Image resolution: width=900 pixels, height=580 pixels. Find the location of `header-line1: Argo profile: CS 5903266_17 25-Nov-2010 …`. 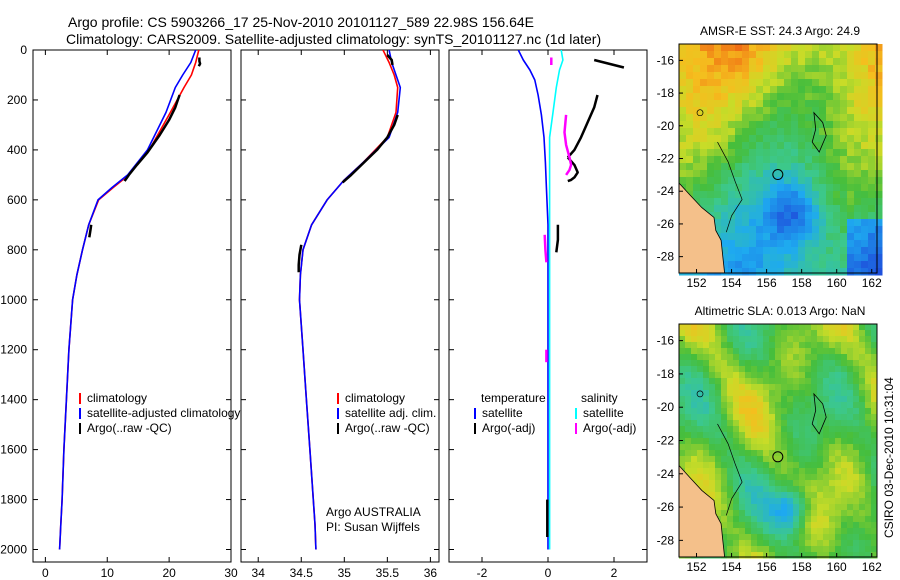

header-line1: Argo profile: CS 5903266_17 25-Nov-2010 … is located at coordinates (301, 22).